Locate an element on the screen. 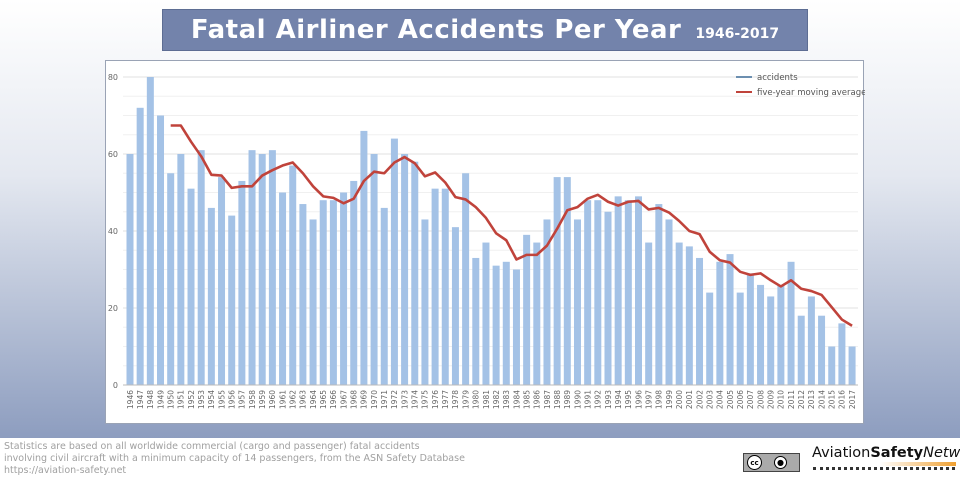  x-tick-label: 1971 is located at coordinates (384, 399).